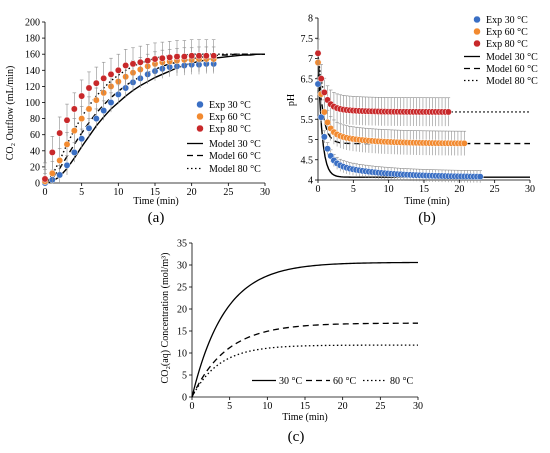  What do you see at coordinates (307, 39) in the screenshot?
I see `chart-1-y-tick-label: 7.5` at bounding box center [307, 39].